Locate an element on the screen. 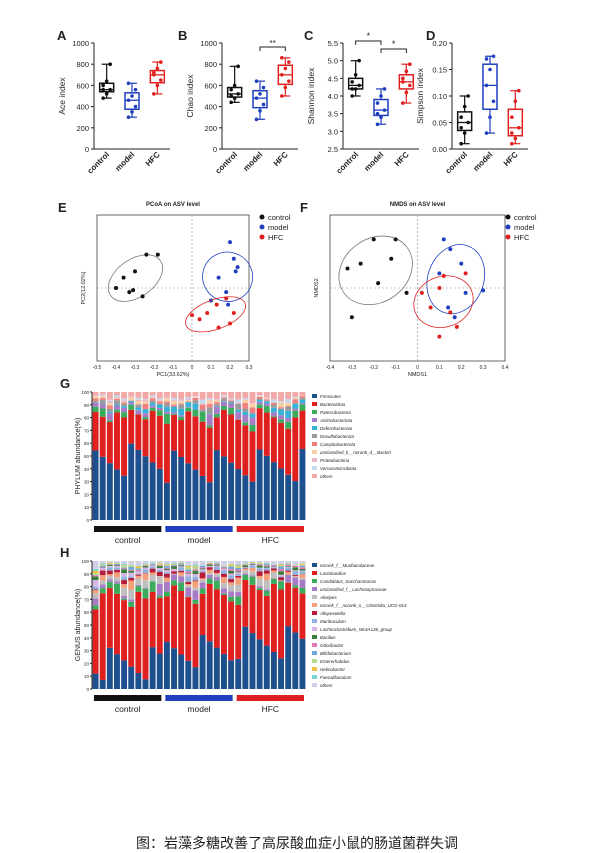 The width and height of the screenshot is (594, 853). panel-letter: F is located at coordinates (304, 207).